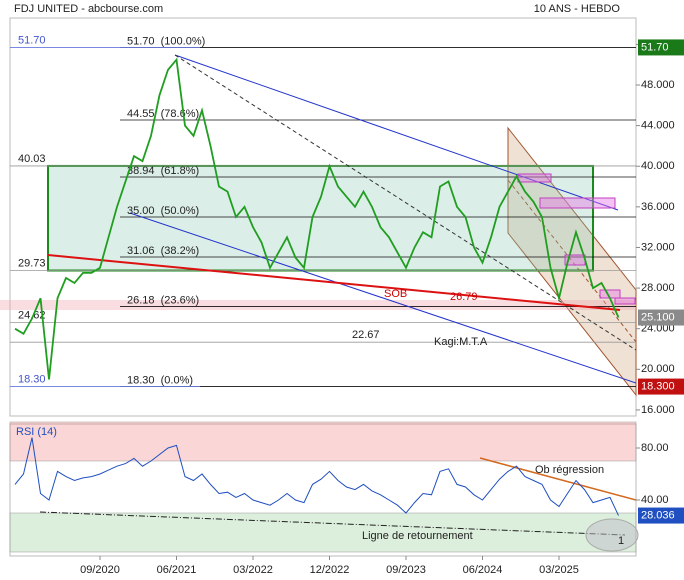  What do you see at coordinates (253, 570) in the screenshot?
I see `x-tick-label: 03/2022` at bounding box center [253, 570].